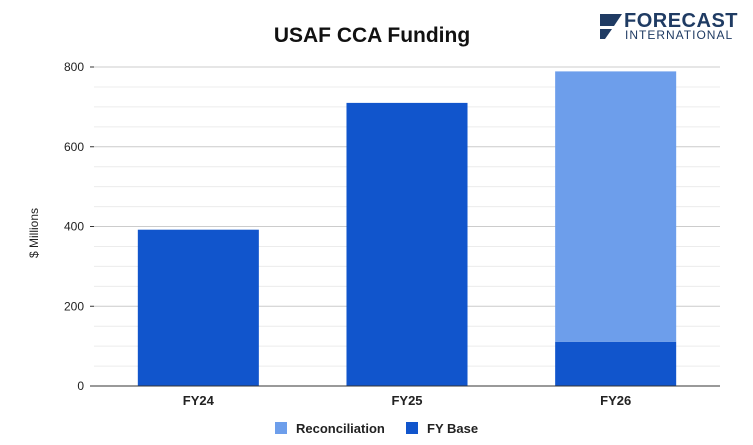 This screenshot has height=445, width=753. Describe the element at coordinates (74, 306) in the screenshot. I see `y-tick-label: 200` at that location.